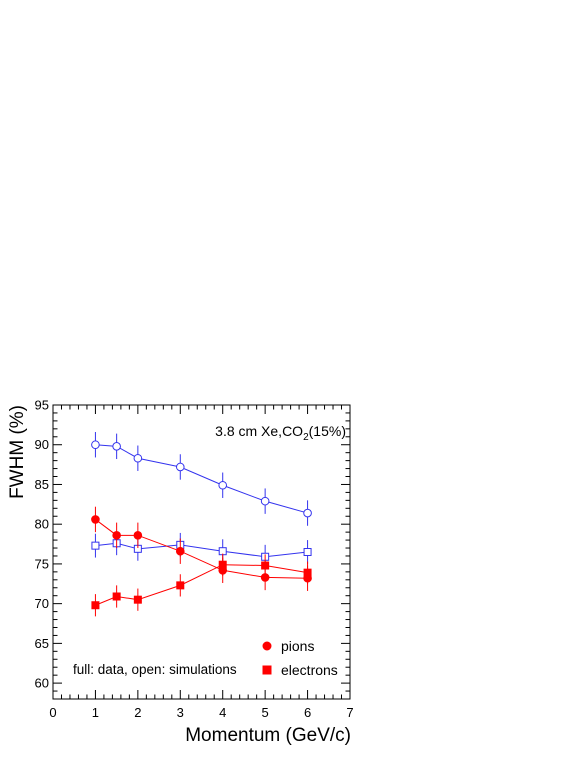 This screenshot has height=761, width=584. I want to click on x-tick-label: 1, so click(95, 712).